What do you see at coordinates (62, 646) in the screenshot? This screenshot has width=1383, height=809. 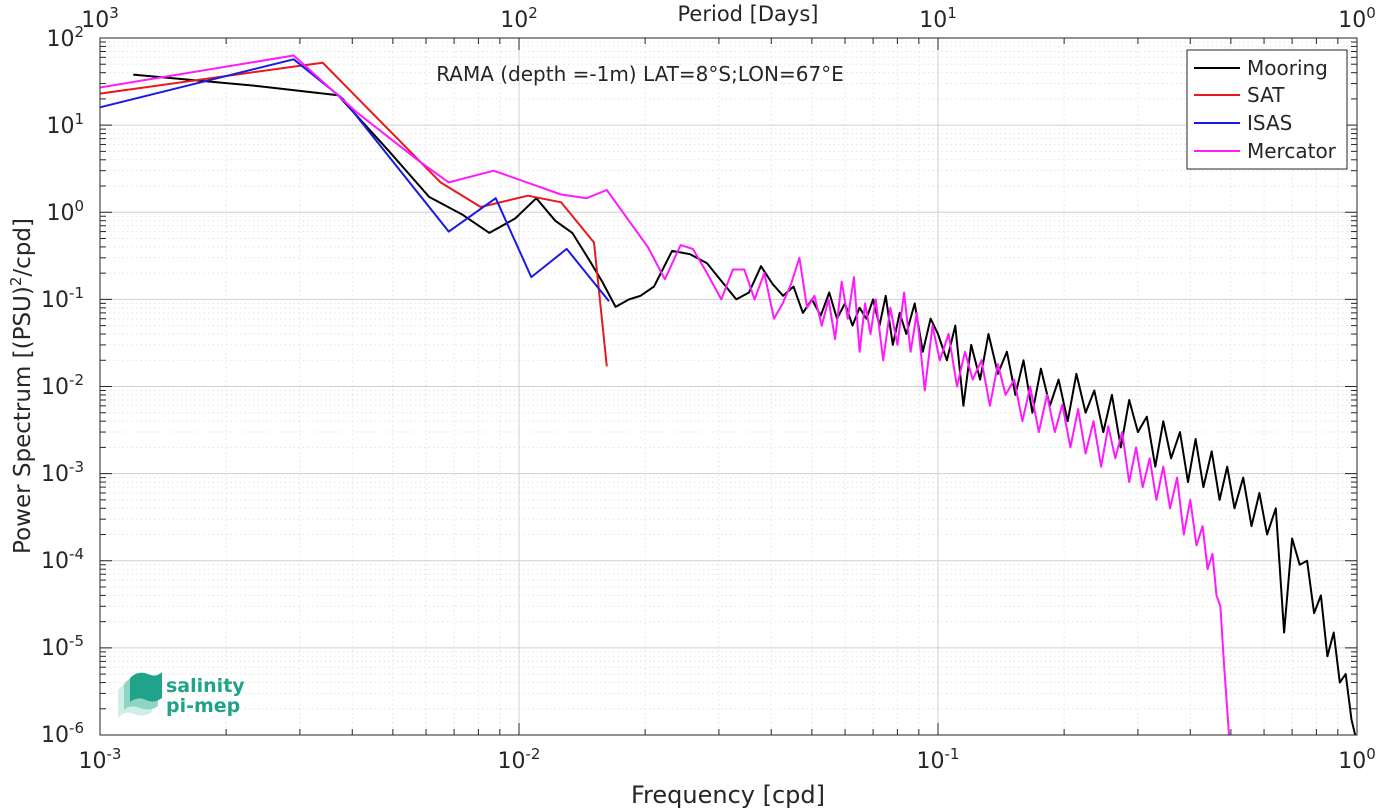 I see `y-tick-label: 10⁻⁵` at bounding box center [62, 646].